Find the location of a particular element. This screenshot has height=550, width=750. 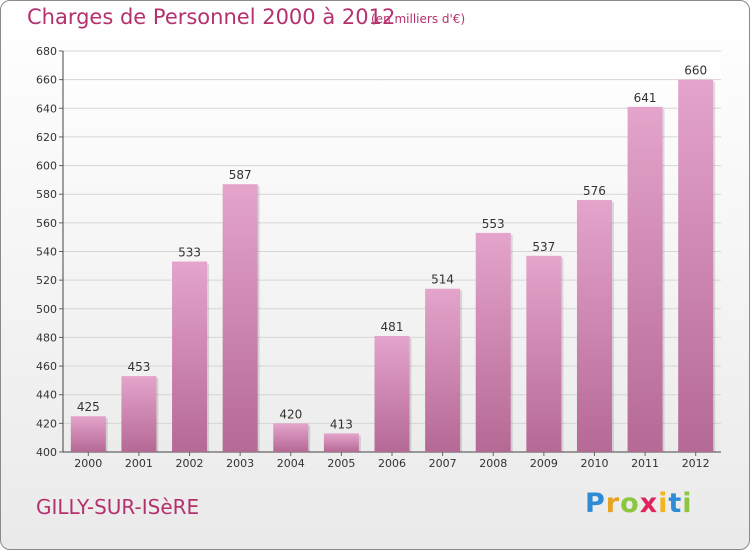

y-tick-label: 540 is located at coordinates (46, 252).